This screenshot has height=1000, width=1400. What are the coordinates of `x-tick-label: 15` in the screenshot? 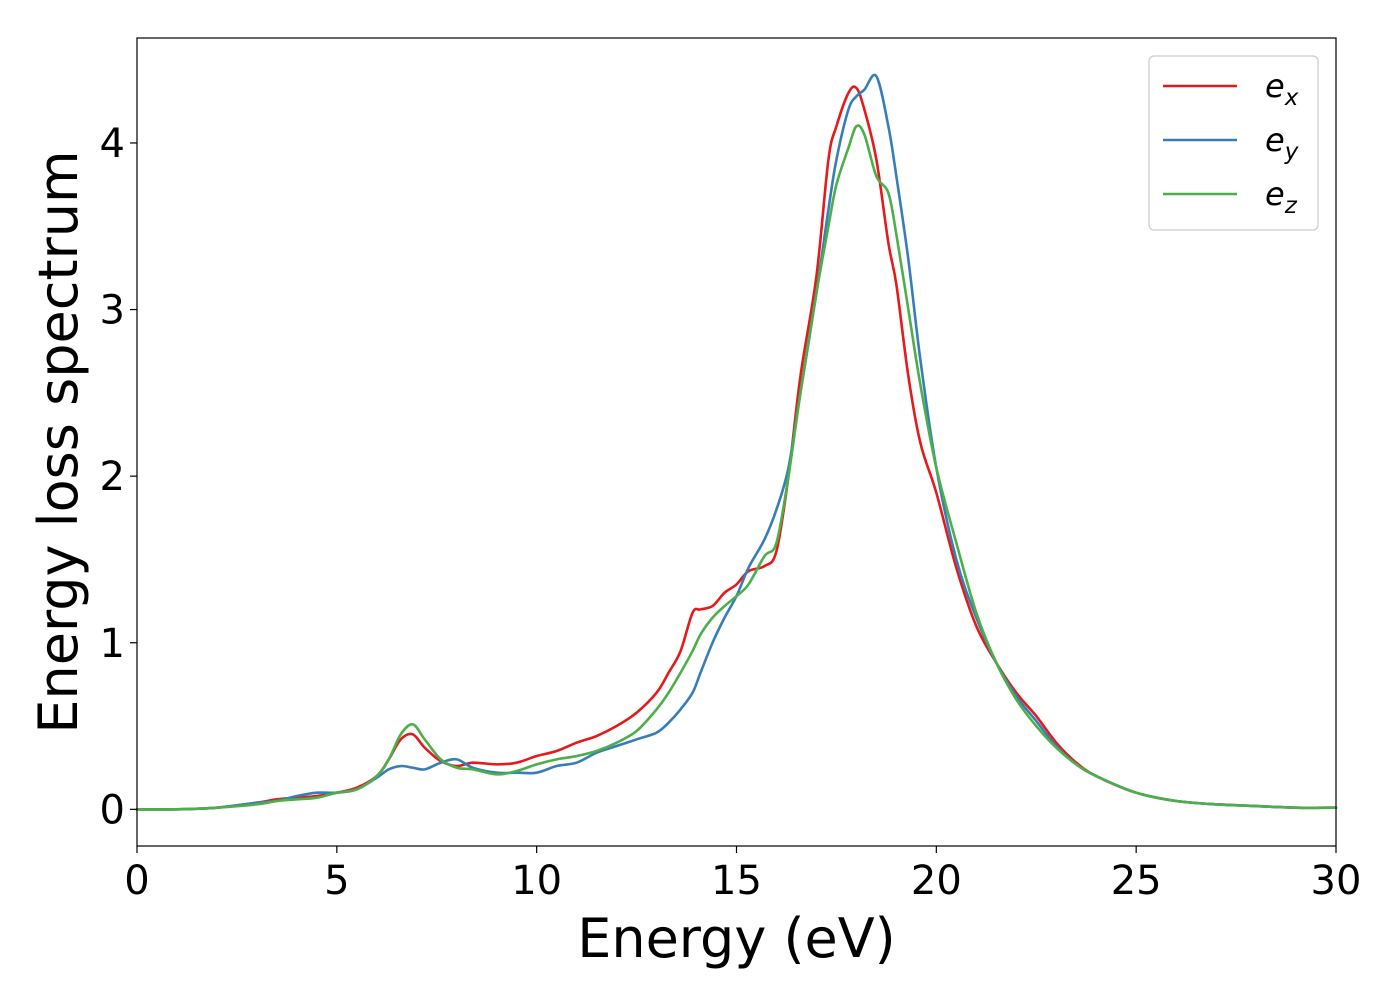 It's located at (736, 881).